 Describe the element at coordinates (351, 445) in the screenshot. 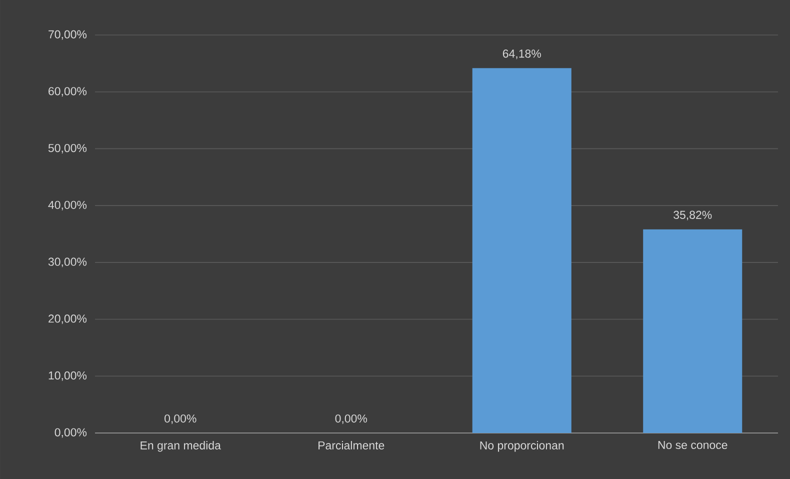

I see `x-tick-label: Parcialmente` at that location.